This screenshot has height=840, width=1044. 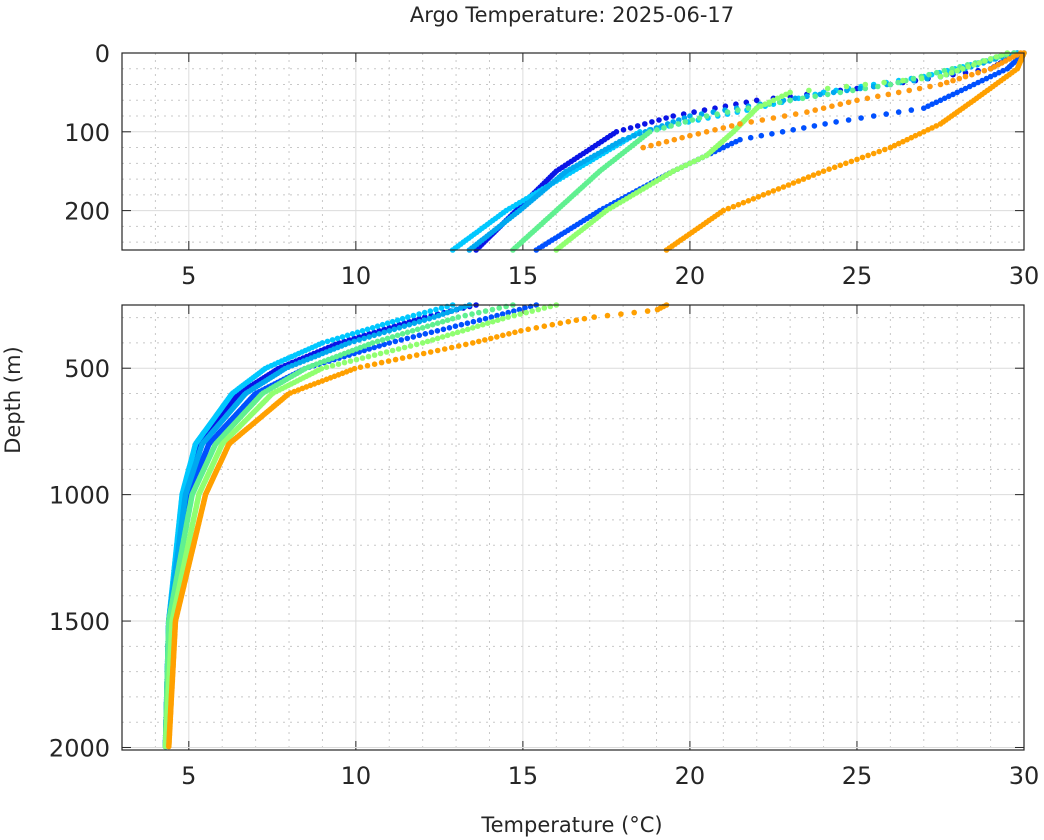 What do you see at coordinates (523, 276) in the screenshot?
I see `x-tick-label: 15` at bounding box center [523, 276].